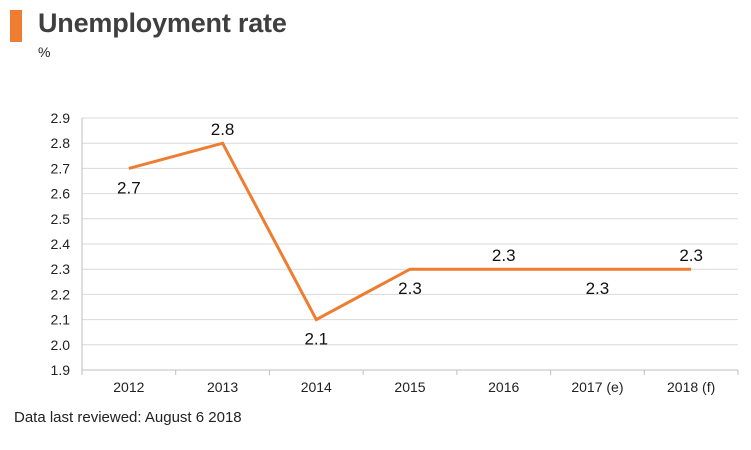 This screenshot has width=751, height=450. I want to click on y-tick-label: 2.2, so click(61, 294).